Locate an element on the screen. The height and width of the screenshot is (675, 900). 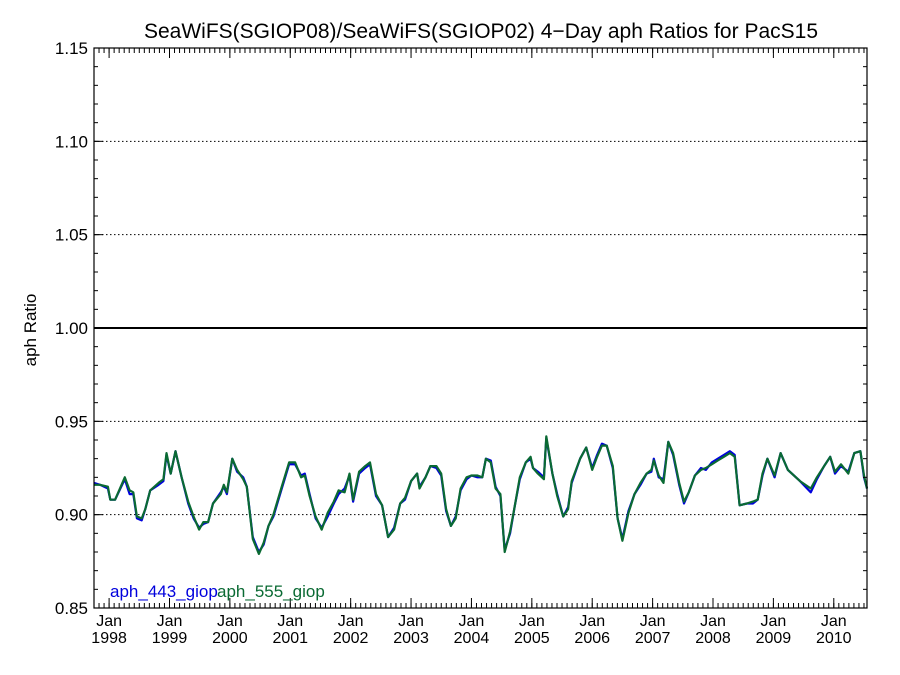
x-tick-label-year: 1999 is located at coordinates (170, 638).